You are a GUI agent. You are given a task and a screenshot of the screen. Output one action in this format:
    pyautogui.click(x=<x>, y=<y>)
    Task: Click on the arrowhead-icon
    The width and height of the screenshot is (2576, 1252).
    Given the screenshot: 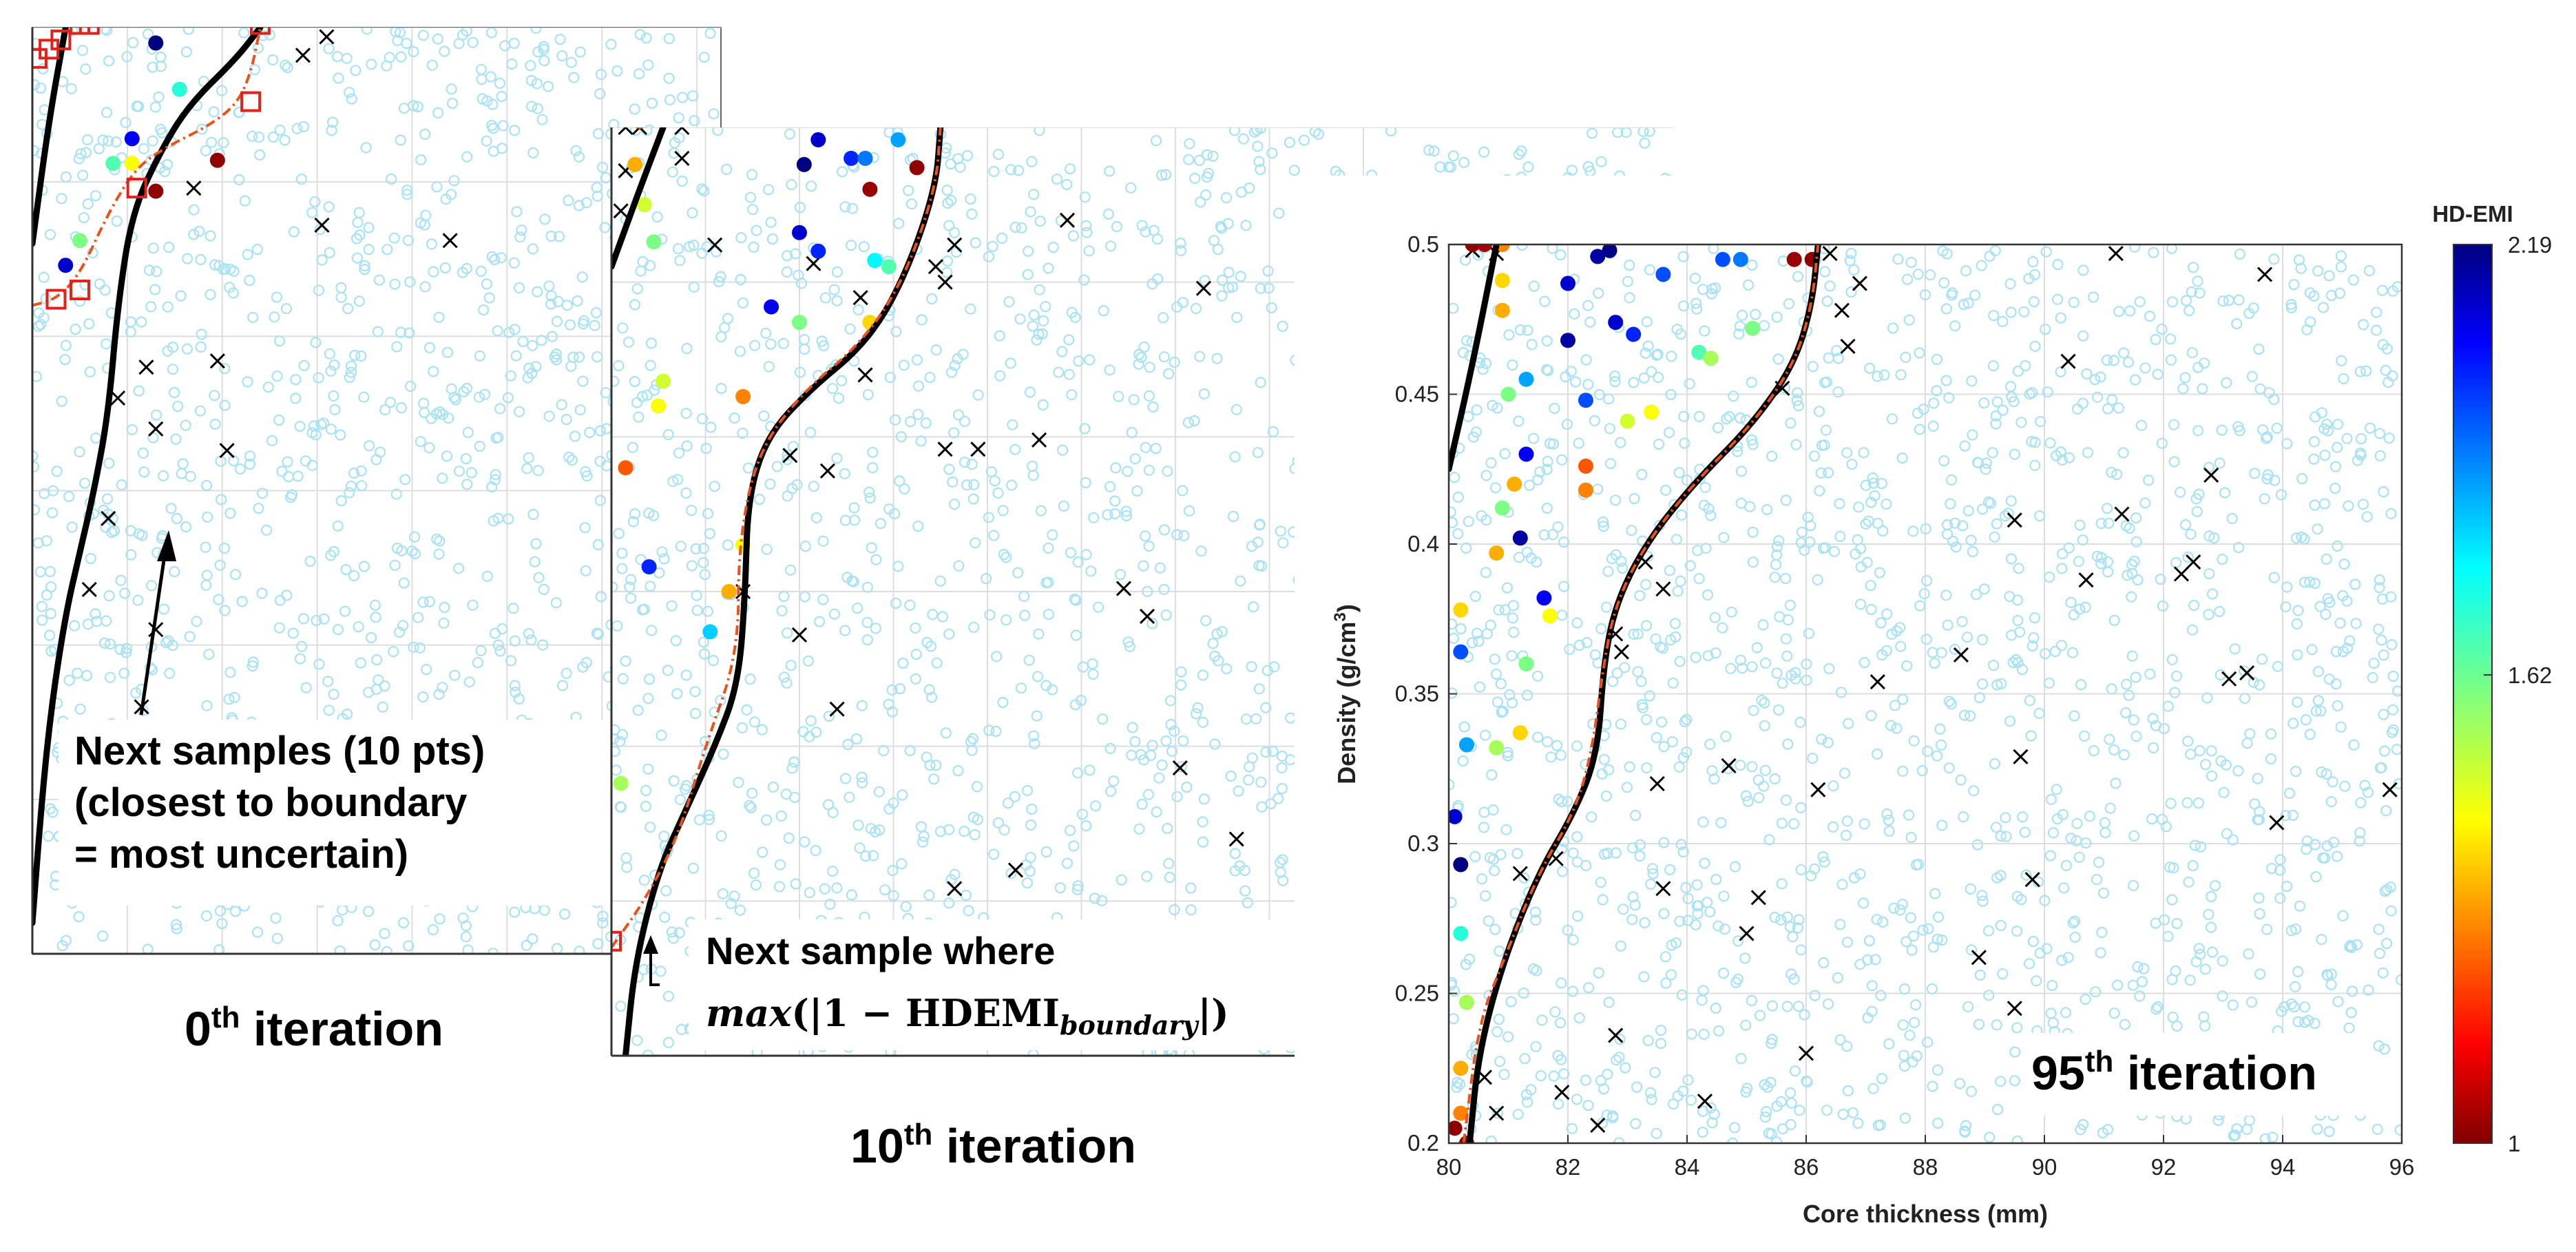 What is the action you would take?
    pyautogui.click(x=166, y=545)
    